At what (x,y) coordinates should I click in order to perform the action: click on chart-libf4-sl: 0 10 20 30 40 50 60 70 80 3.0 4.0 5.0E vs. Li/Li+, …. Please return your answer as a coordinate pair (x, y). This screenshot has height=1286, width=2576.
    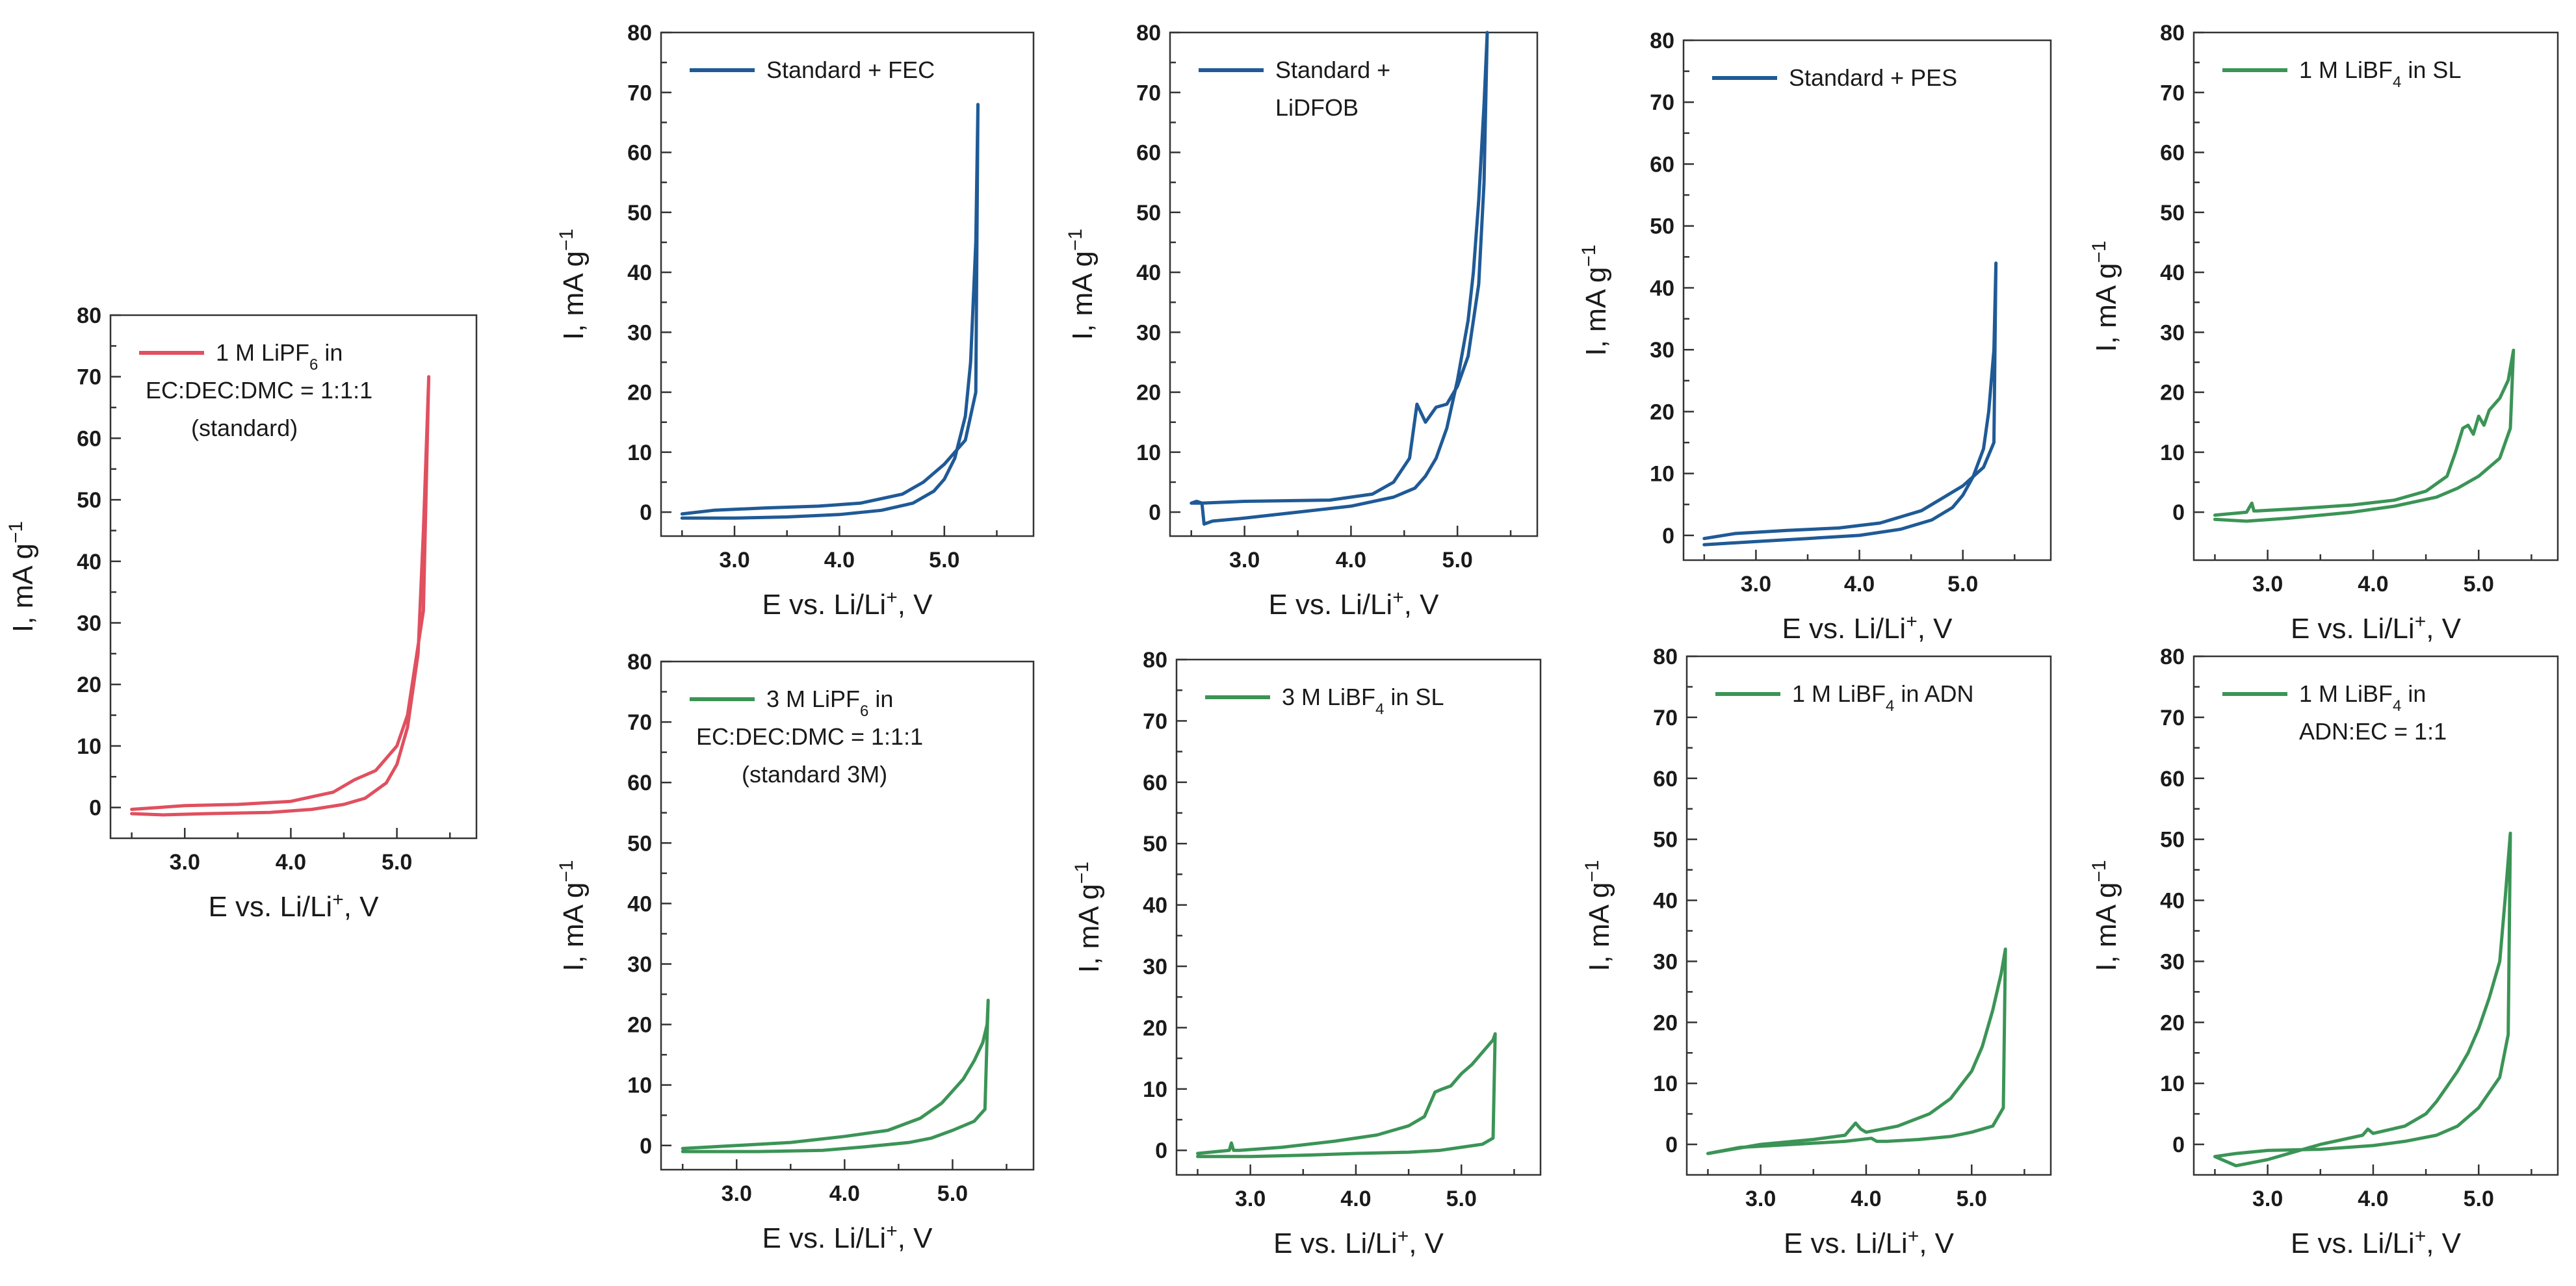
    Looking at the image, I should click on (2323, 333).